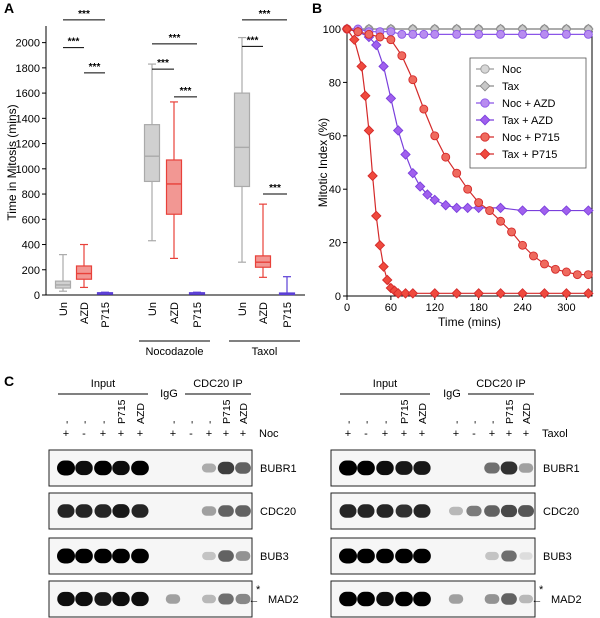 The width and height of the screenshot is (600, 618). Describe the element at coordinates (28, 145) in the screenshot. I see `y-tick-label: 1200` at that location.